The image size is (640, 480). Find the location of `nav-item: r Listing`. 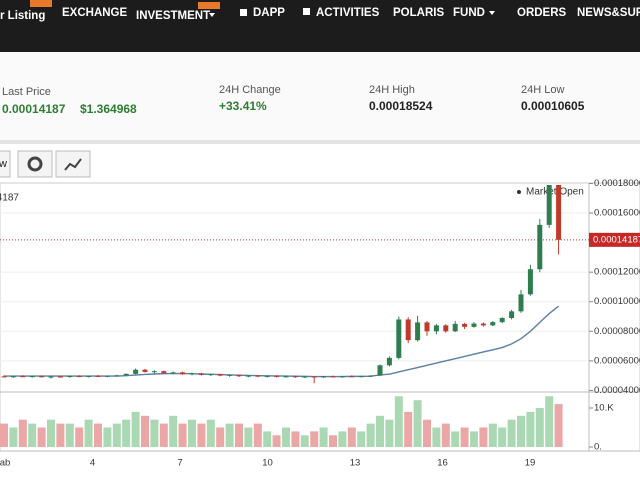

nav-item: r Listing is located at coordinates (22, 16).